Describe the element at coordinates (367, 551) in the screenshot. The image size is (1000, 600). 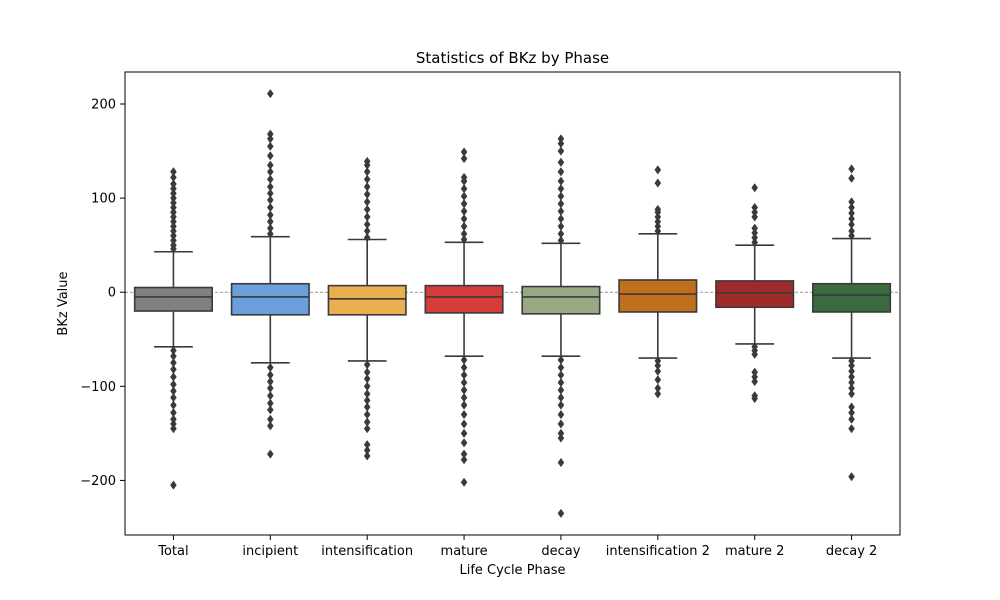
I see `x-tick-label: intensification` at that location.